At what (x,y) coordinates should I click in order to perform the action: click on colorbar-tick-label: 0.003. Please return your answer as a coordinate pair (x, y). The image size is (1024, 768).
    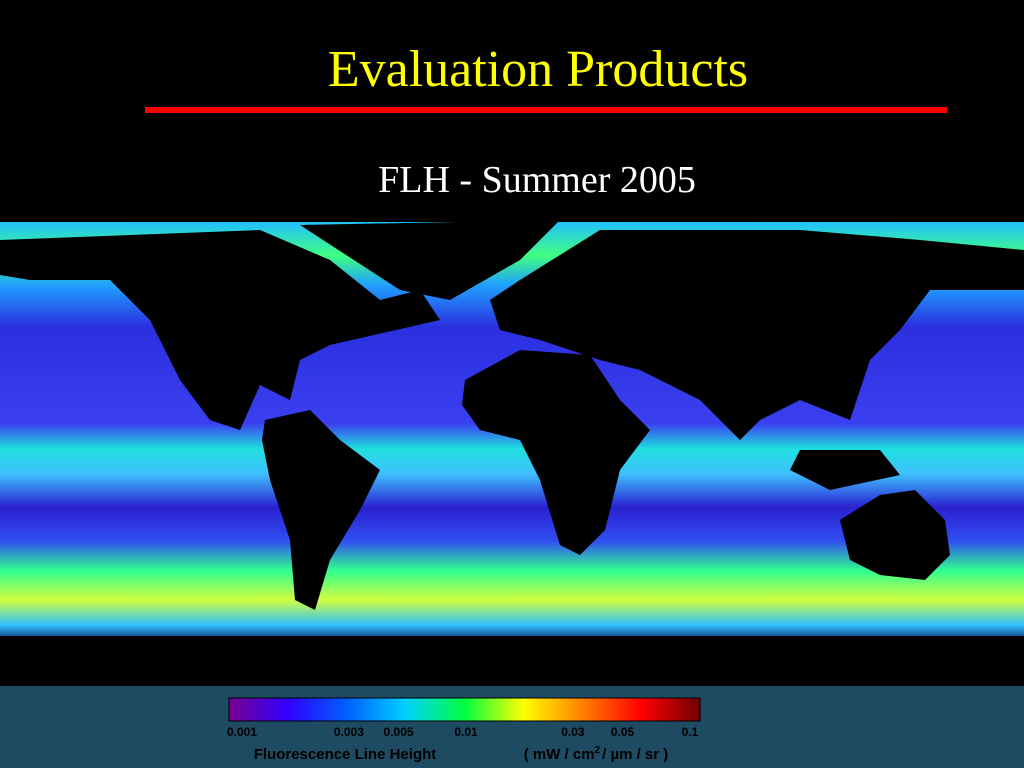
    Looking at the image, I should click on (349, 732).